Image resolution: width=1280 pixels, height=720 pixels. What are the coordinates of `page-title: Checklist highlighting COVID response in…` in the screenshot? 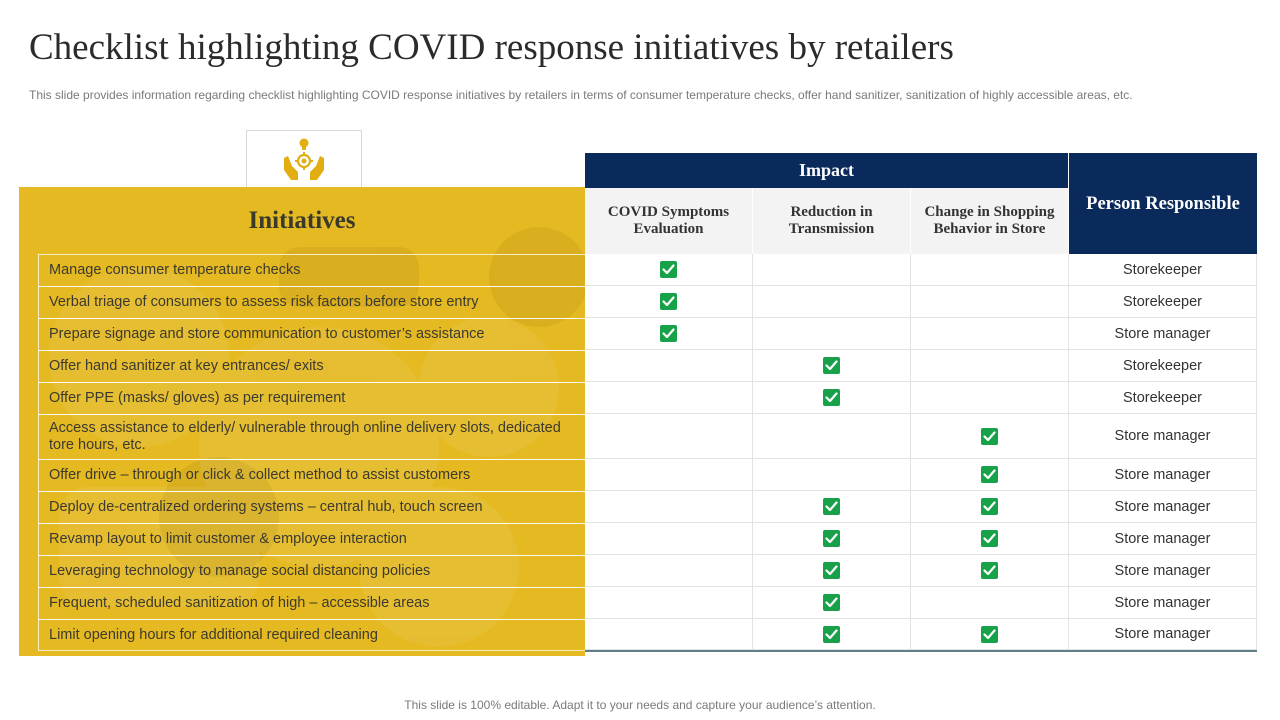 It's located at (491, 47).